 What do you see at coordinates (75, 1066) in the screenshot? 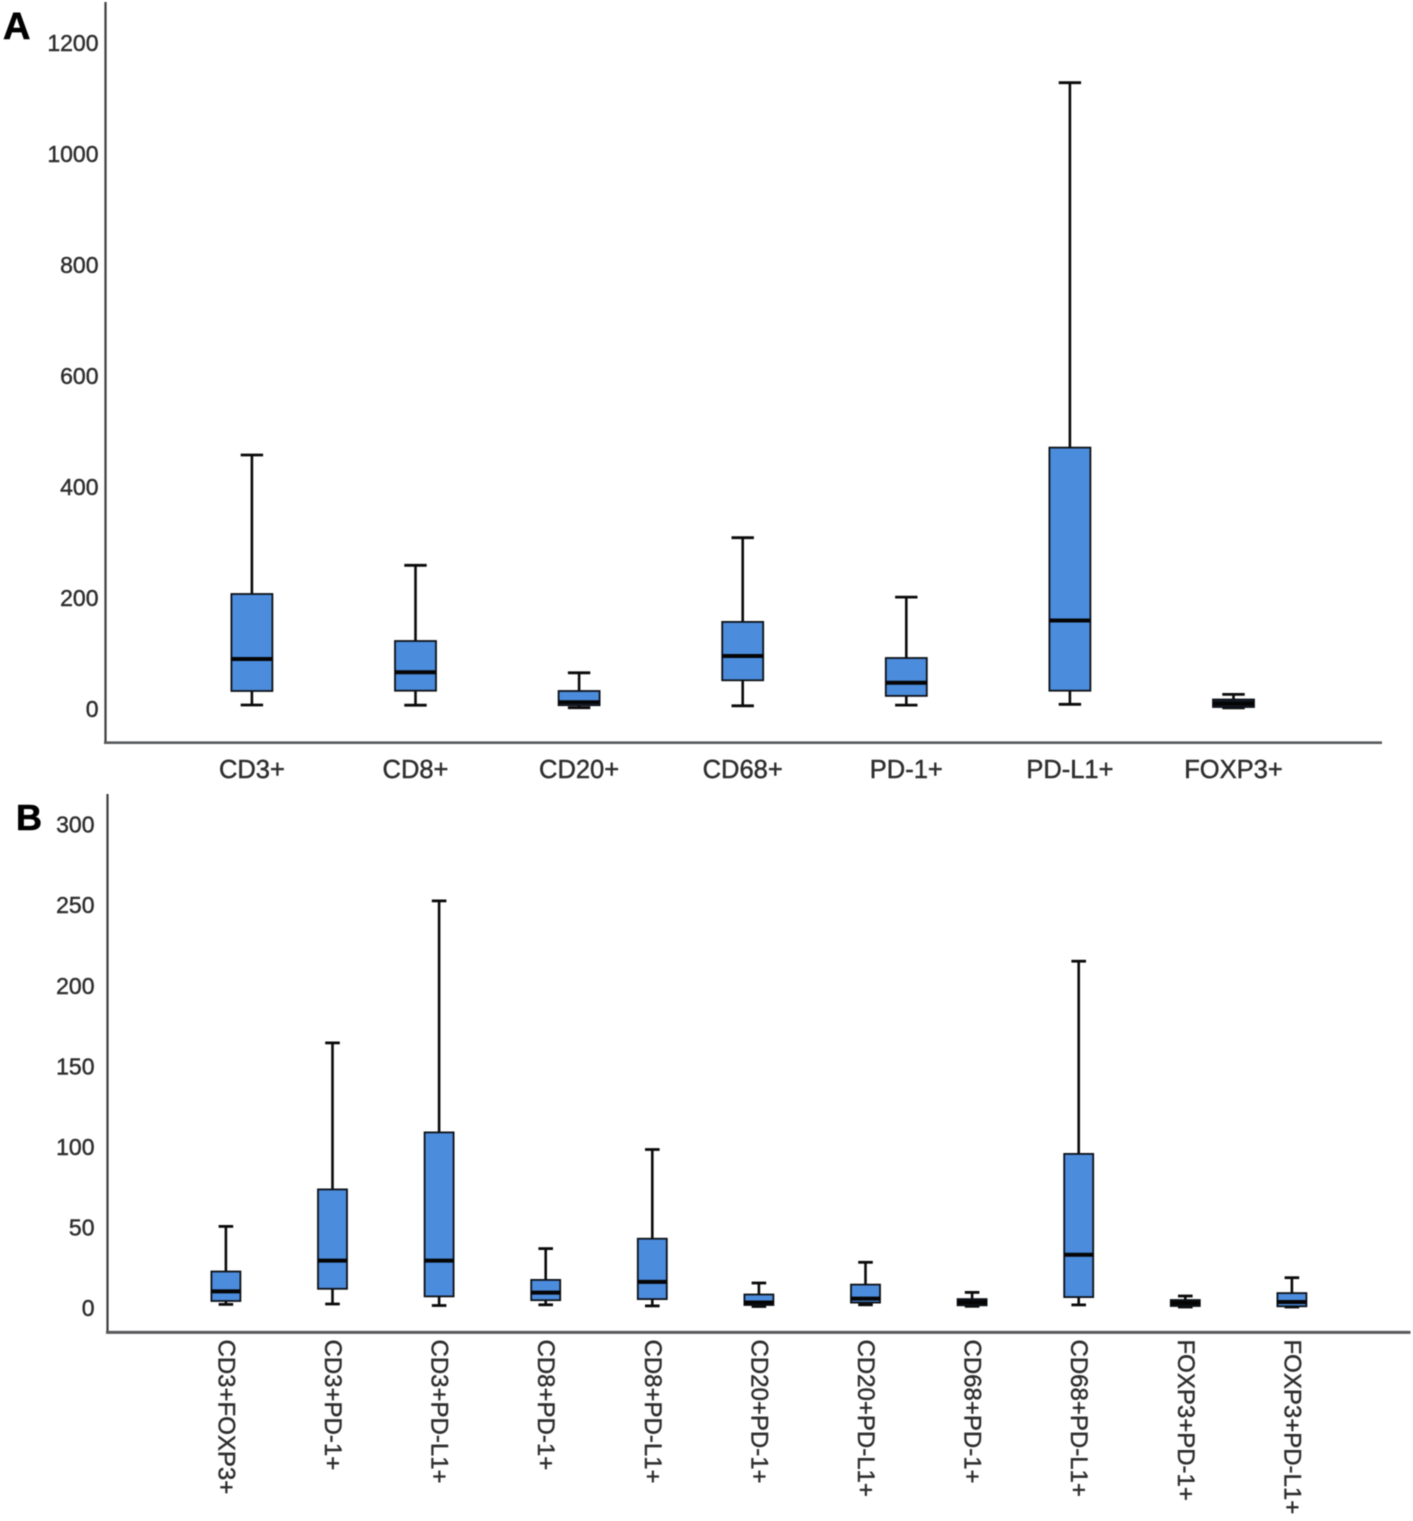
I see `svg-text: 150` at bounding box center [75, 1066].